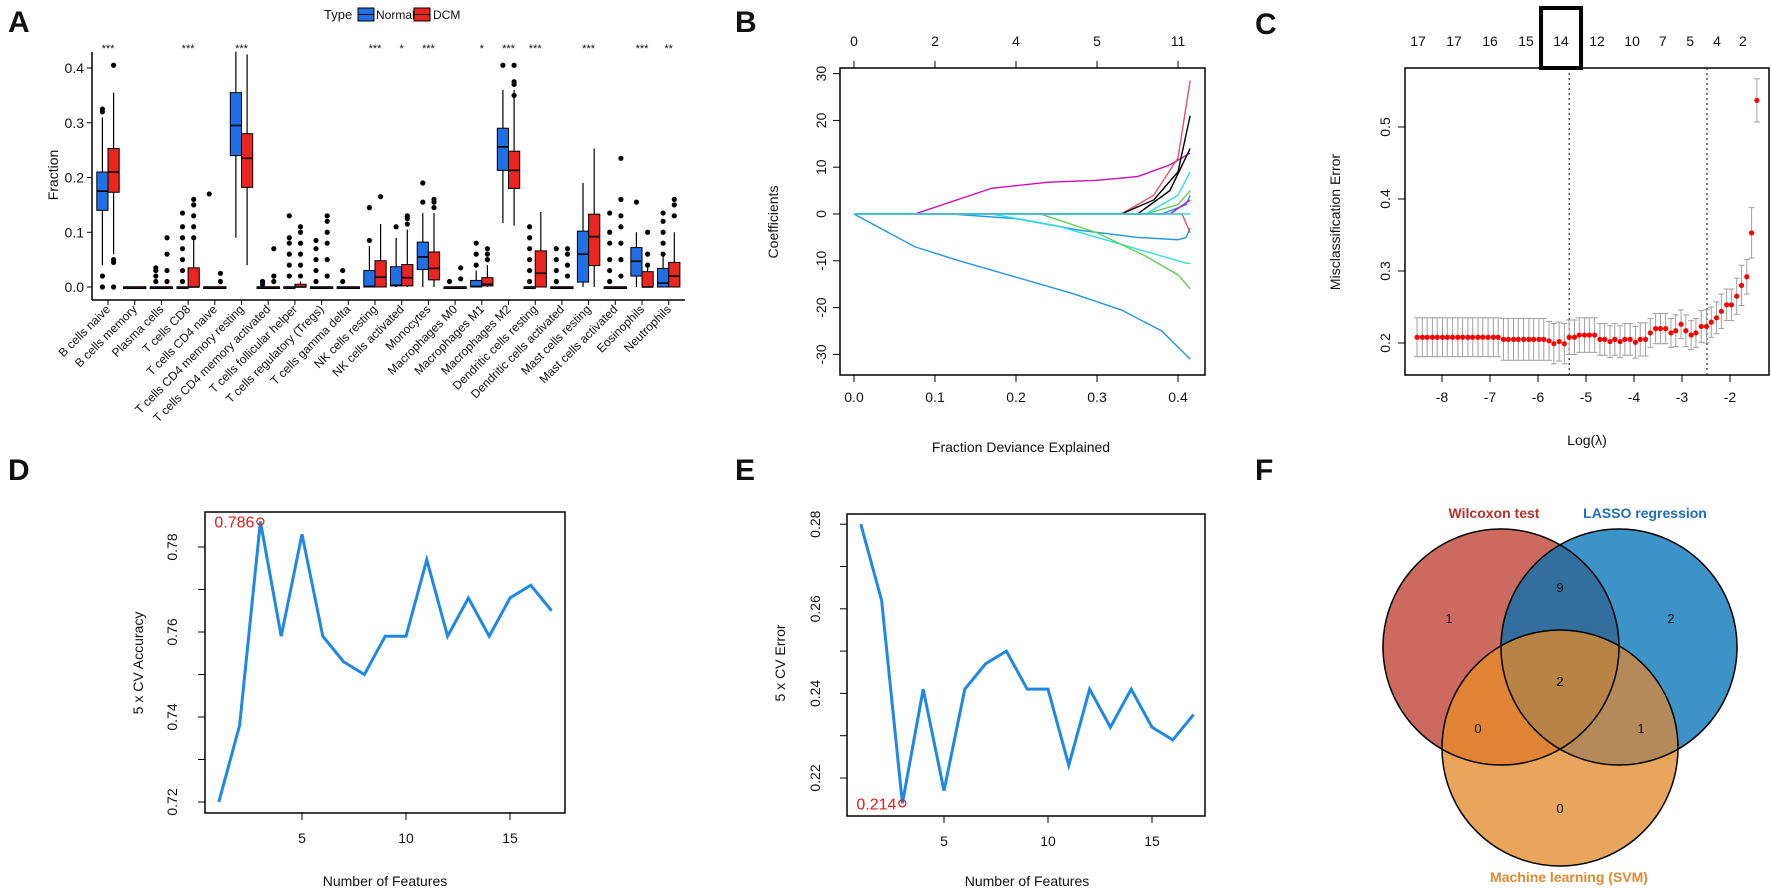 Image resolution: width=1772 pixels, height=891 pixels. What do you see at coordinates (1645, 513) in the screenshot?
I see `venn-set-label-lasso: LASSO regression` at bounding box center [1645, 513].